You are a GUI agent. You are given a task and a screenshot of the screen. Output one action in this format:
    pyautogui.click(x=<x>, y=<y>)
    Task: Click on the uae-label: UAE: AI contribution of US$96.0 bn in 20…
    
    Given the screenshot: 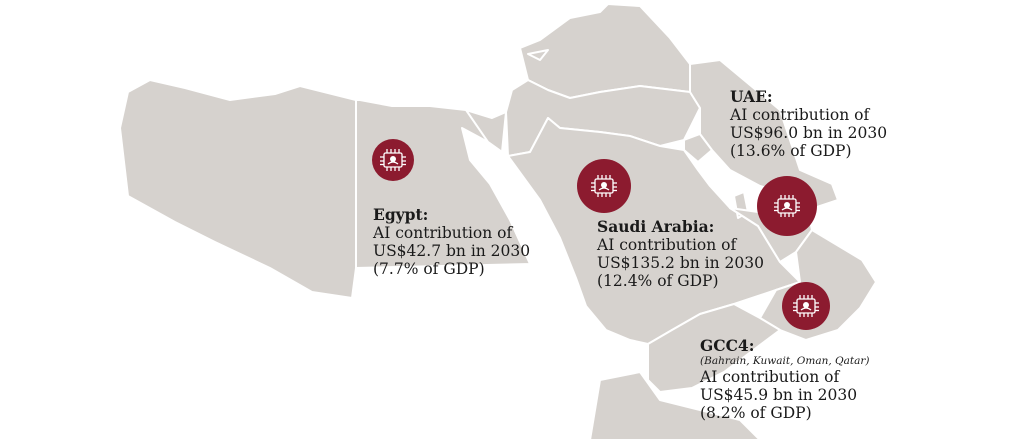 What is the action you would take?
    pyautogui.click(x=809, y=124)
    